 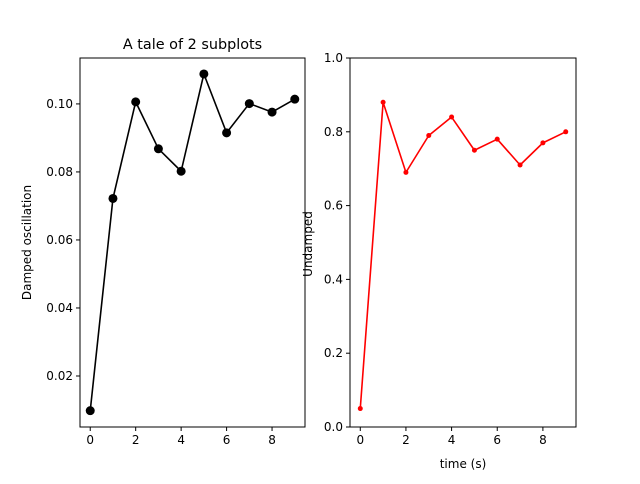 I want to click on x-axis-label: time (s), so click(x=463, y=464).